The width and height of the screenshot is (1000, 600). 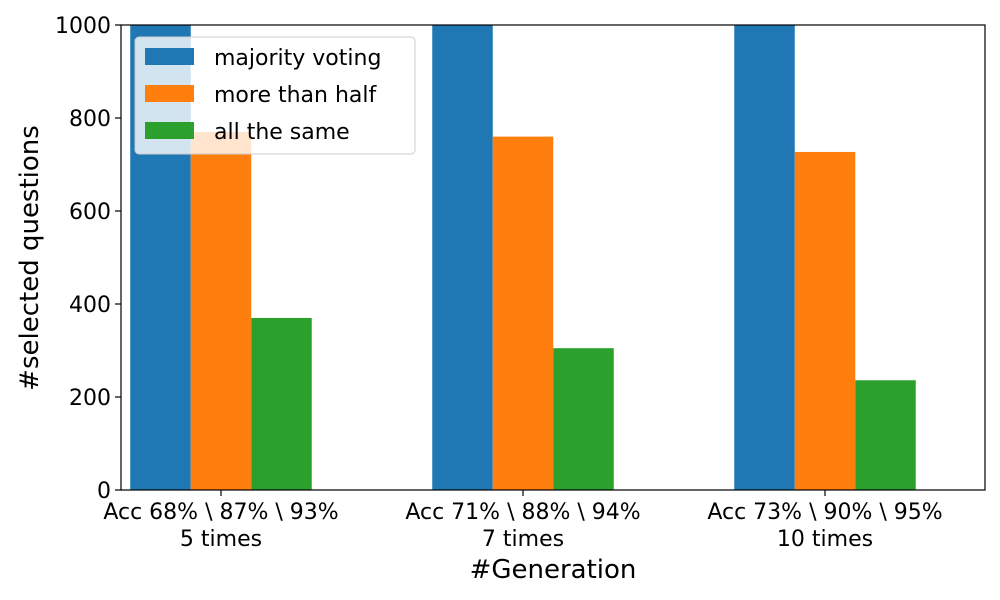 I want to click on y-tick-label: 1000, so click(x=83, y=26).